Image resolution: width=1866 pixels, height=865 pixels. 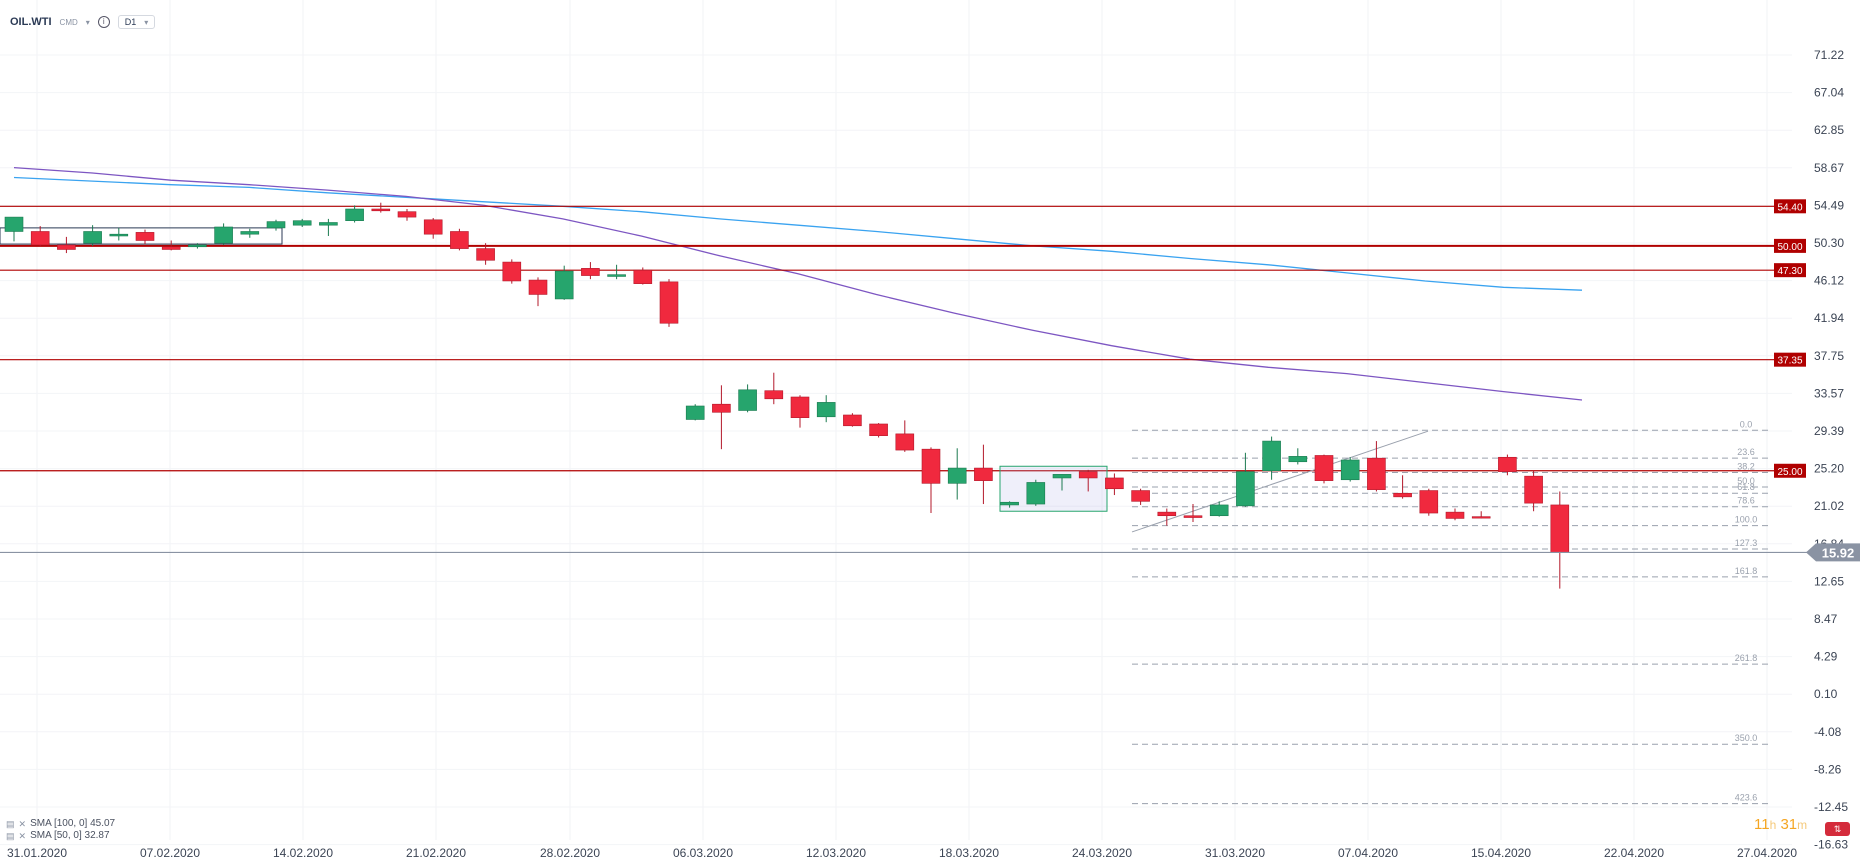 What do you see at coordinates (1746, 738) in the screenshot?
I see `fib-label: 350.0` at bounding box center [1746, 738].